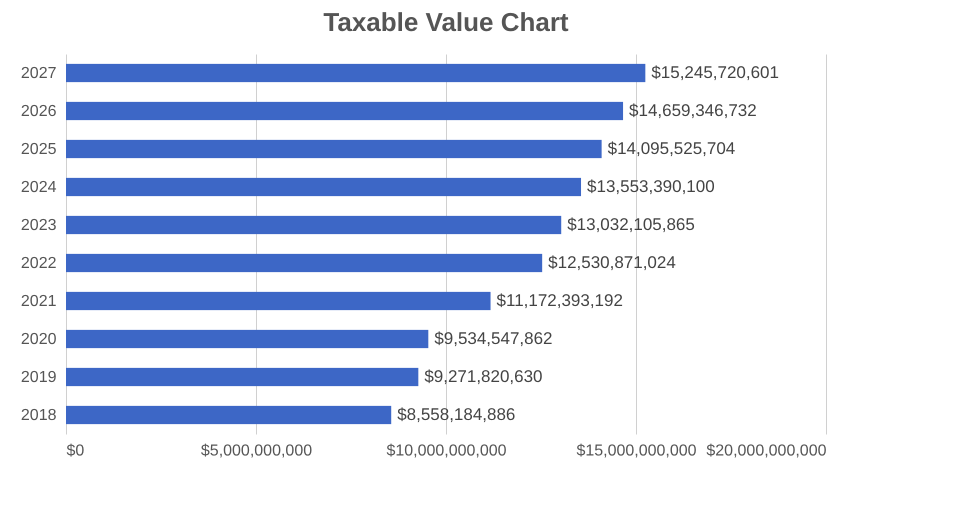 This screenshot has width=960, height=516. What do you see at coordinates (446, 22) in the screenshot?
I see `chart-title: Taxable Value Chart` at bounding box center [446, 22].